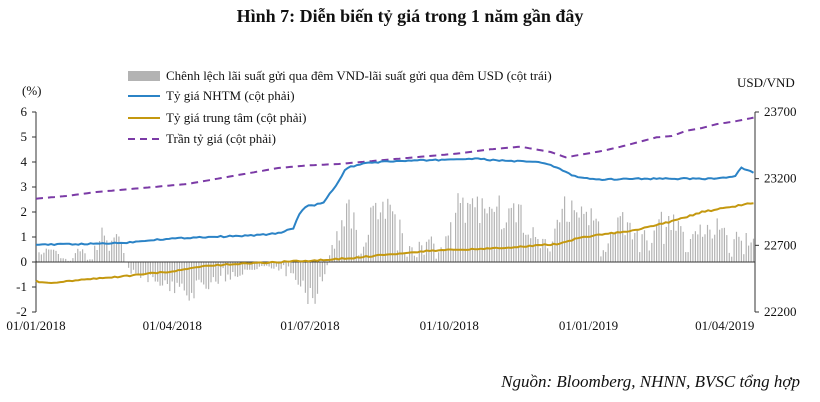 This screenshot has height=402, width=820. What do you see at coordinates (26, 211) in the screenshot?
I see `left-axis-ticks: 6 5 4 3 2 1 0 -1 -2` at bounding box center [26, 211].